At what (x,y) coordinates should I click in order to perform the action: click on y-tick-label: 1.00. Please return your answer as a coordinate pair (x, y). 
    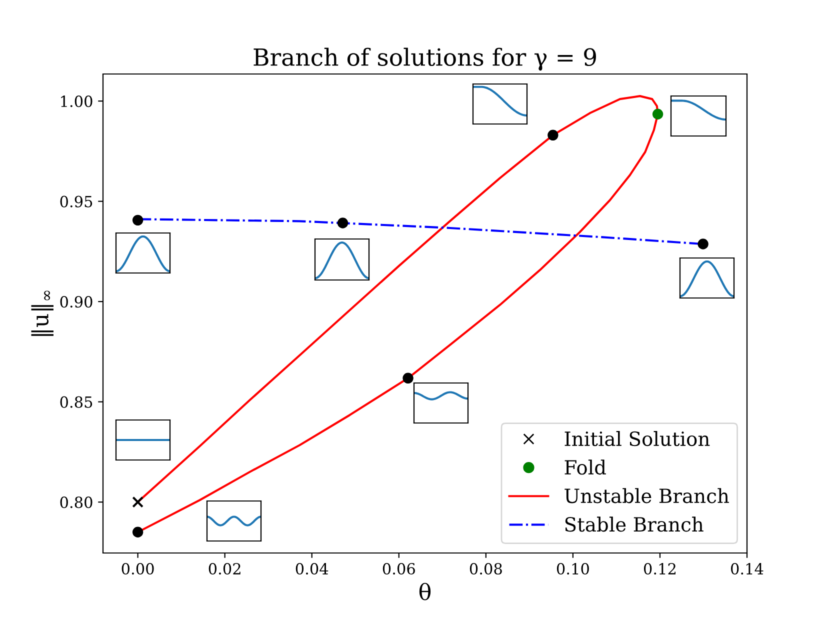
    Looking at the image, I should click on (76, 102).